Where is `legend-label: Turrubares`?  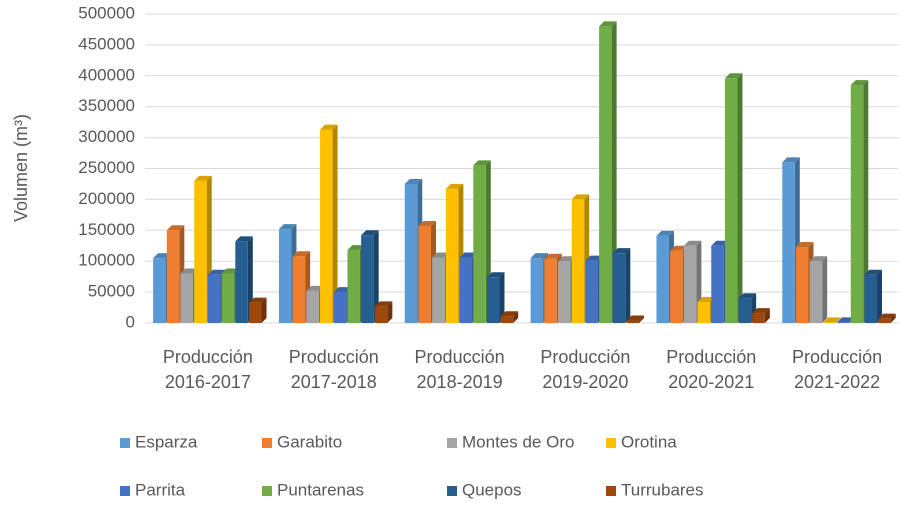
legend-label: Turrubares is located at coordinates (662, 489).